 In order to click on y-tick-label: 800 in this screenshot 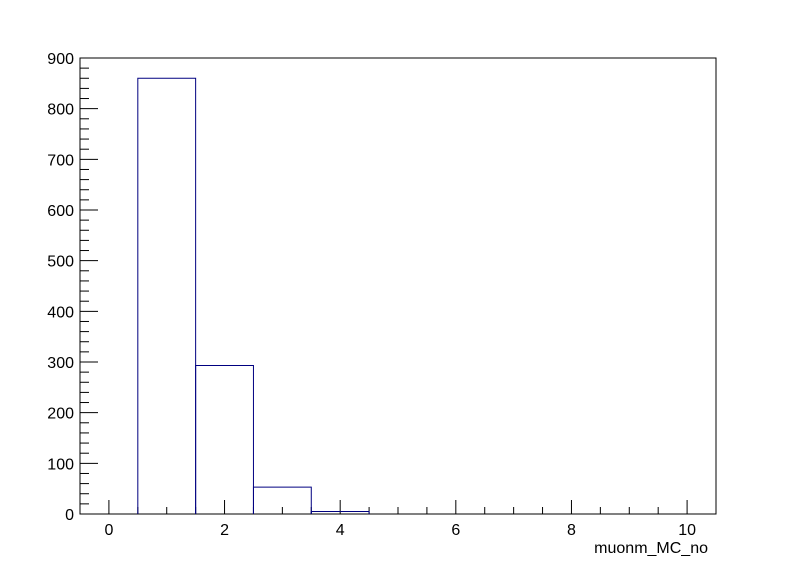, I will do `click(60, 110)`.